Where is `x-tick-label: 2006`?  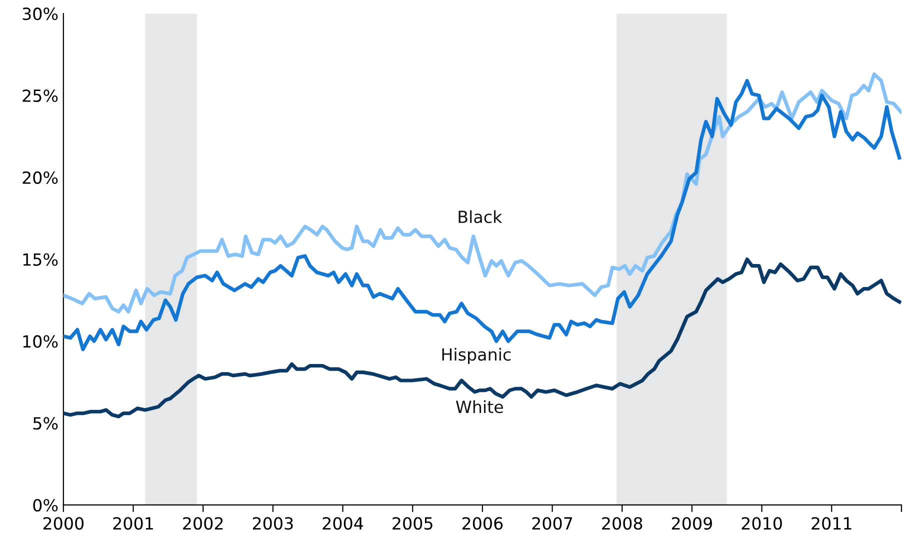
x-tick-label: 2006 is located at coordinates (482, 523).